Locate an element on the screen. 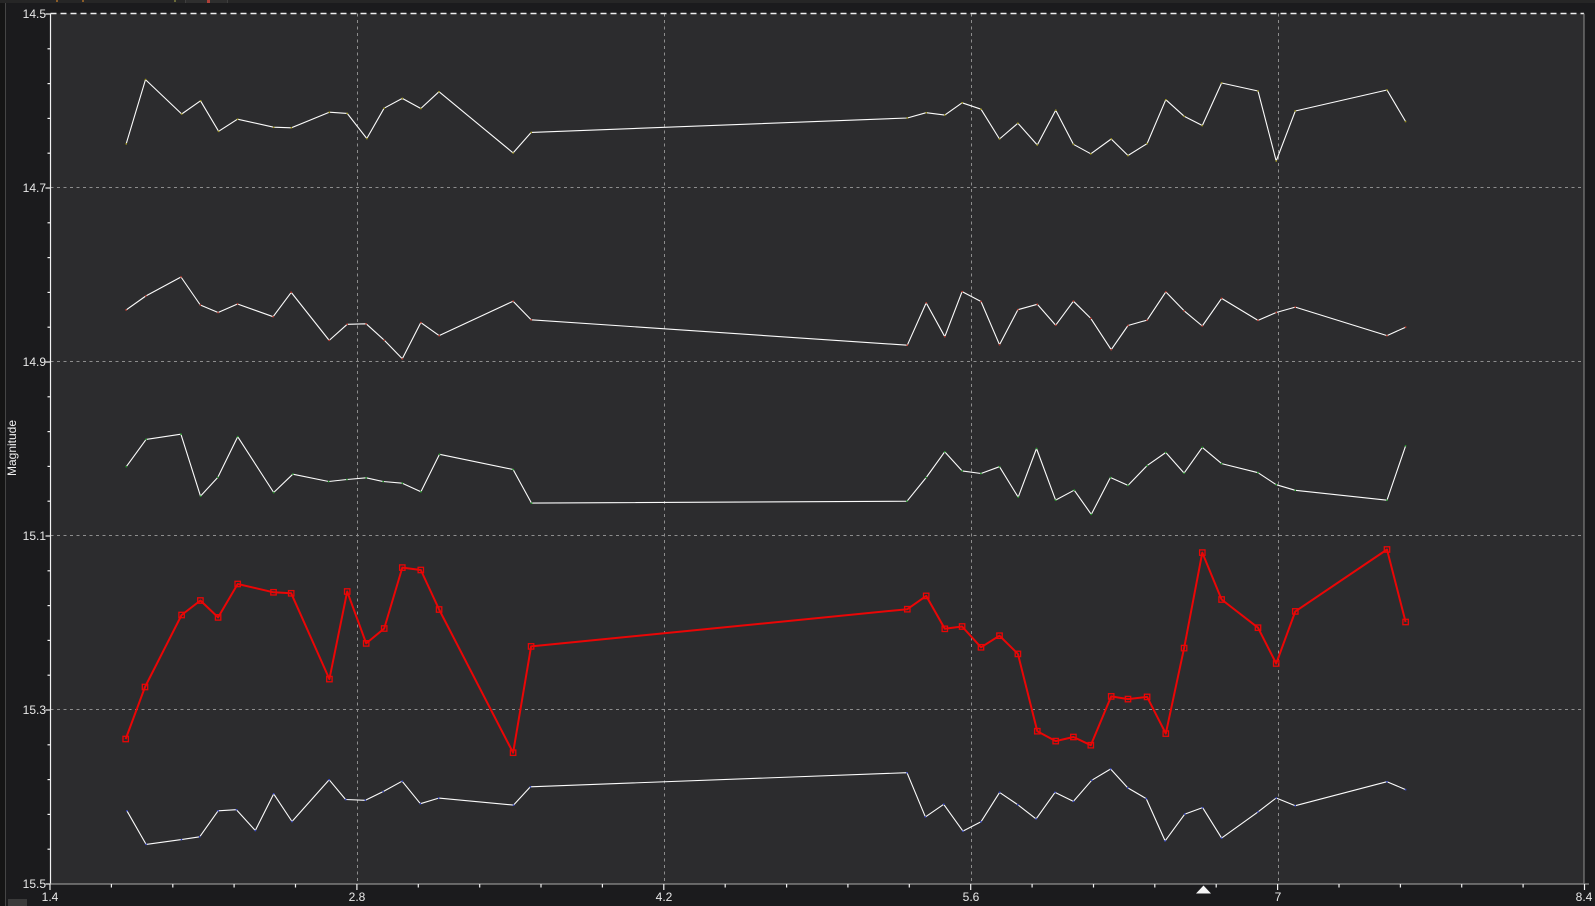 The image size is (1595, 906). svg-text: 15.5 is located at coordinates (35, 884).